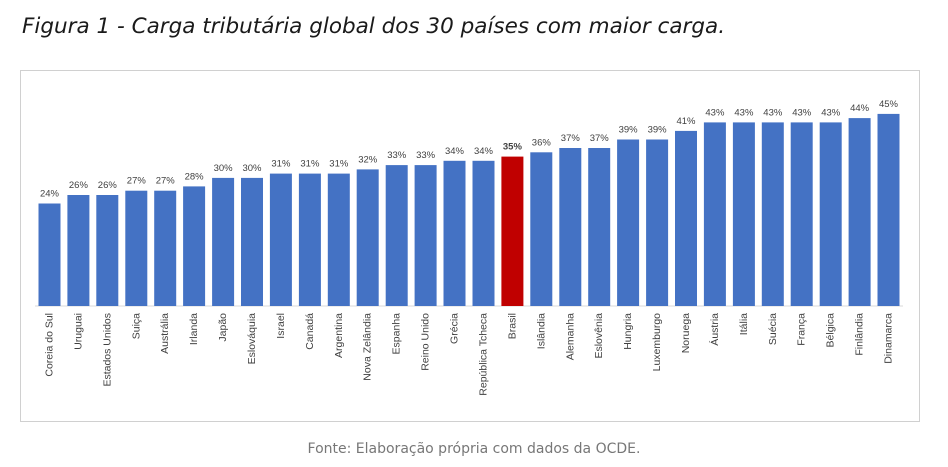  I want to click on bar-israel, so click(280, 239).